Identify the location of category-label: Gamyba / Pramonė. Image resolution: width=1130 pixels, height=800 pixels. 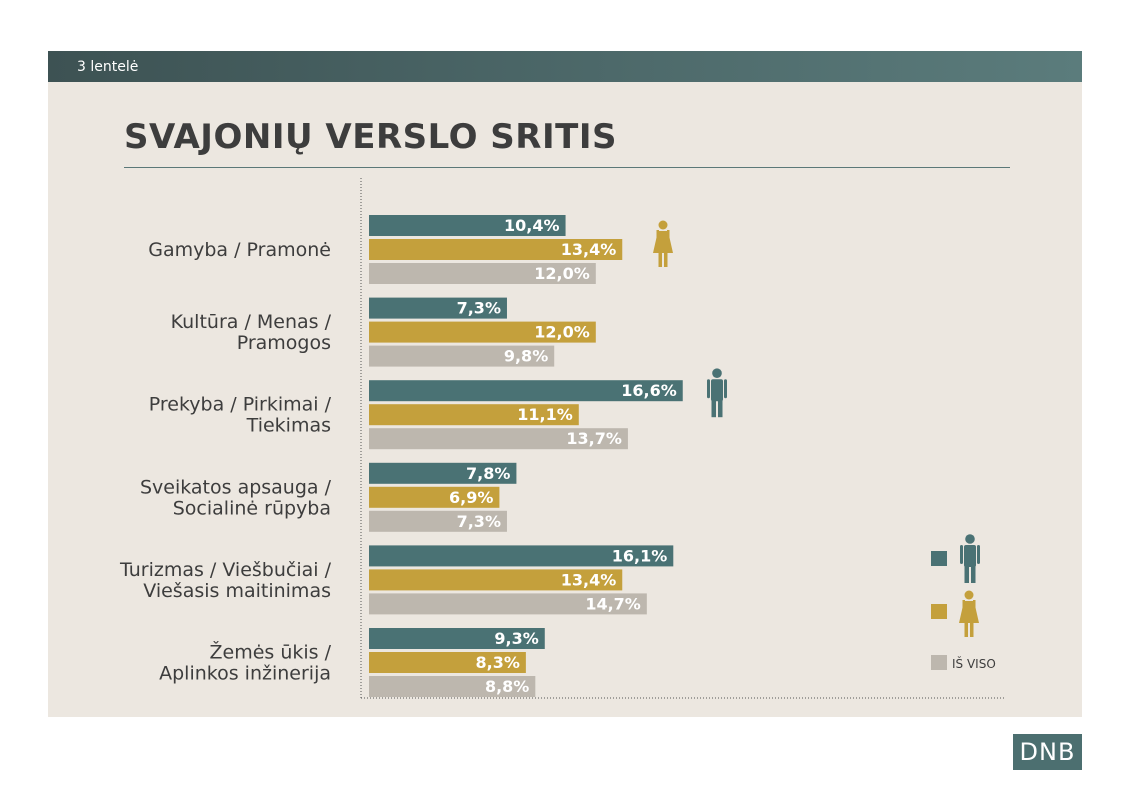
(239, 250).